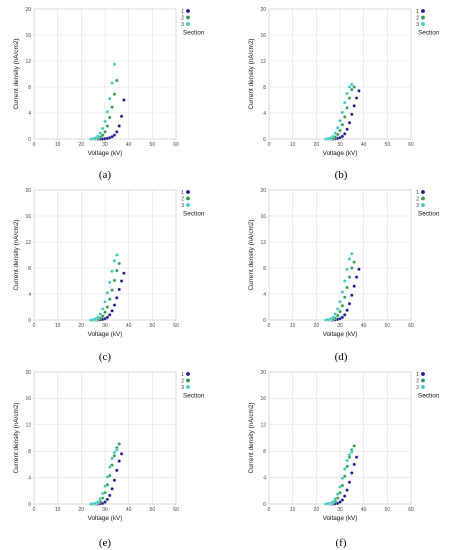 This screenshot has width=463, height=550. I want to click on x-tick-label: 50, so click(388, 145).